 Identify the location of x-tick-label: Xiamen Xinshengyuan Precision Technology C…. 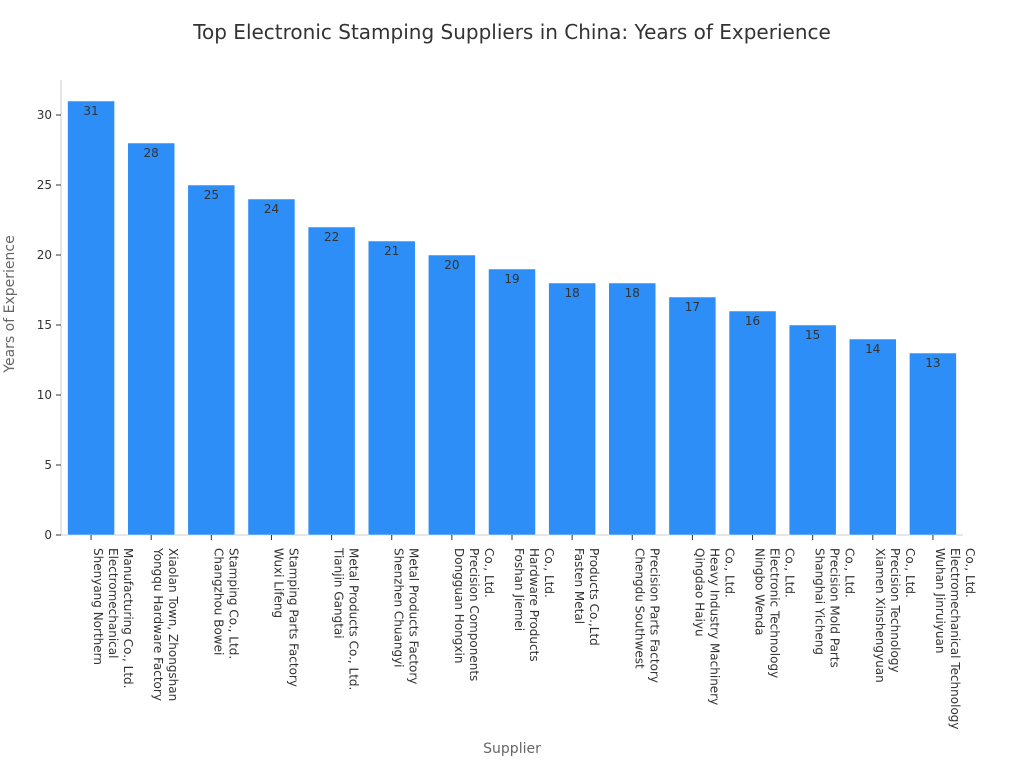
(895, 615).